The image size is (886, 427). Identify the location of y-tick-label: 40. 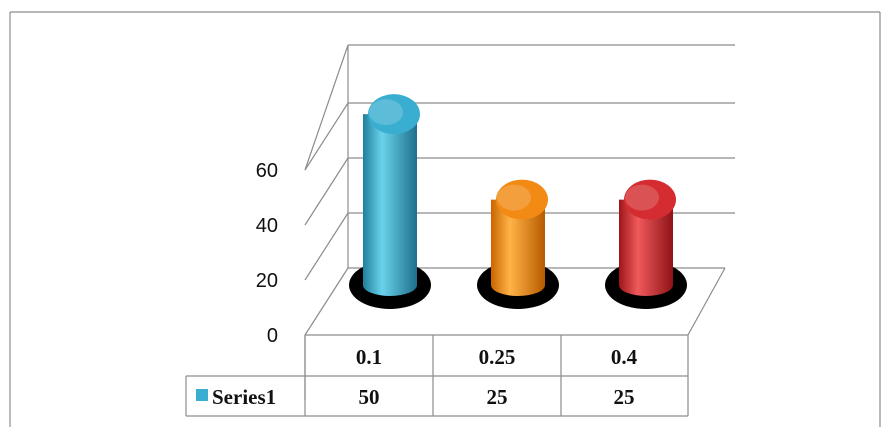
(267, 226).